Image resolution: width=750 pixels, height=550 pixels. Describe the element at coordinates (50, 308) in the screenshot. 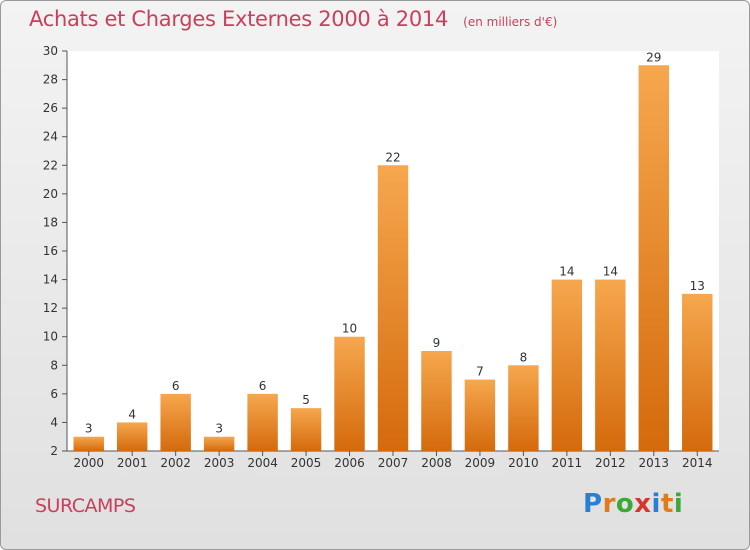

I see `y-tick-label: 12` at that location.